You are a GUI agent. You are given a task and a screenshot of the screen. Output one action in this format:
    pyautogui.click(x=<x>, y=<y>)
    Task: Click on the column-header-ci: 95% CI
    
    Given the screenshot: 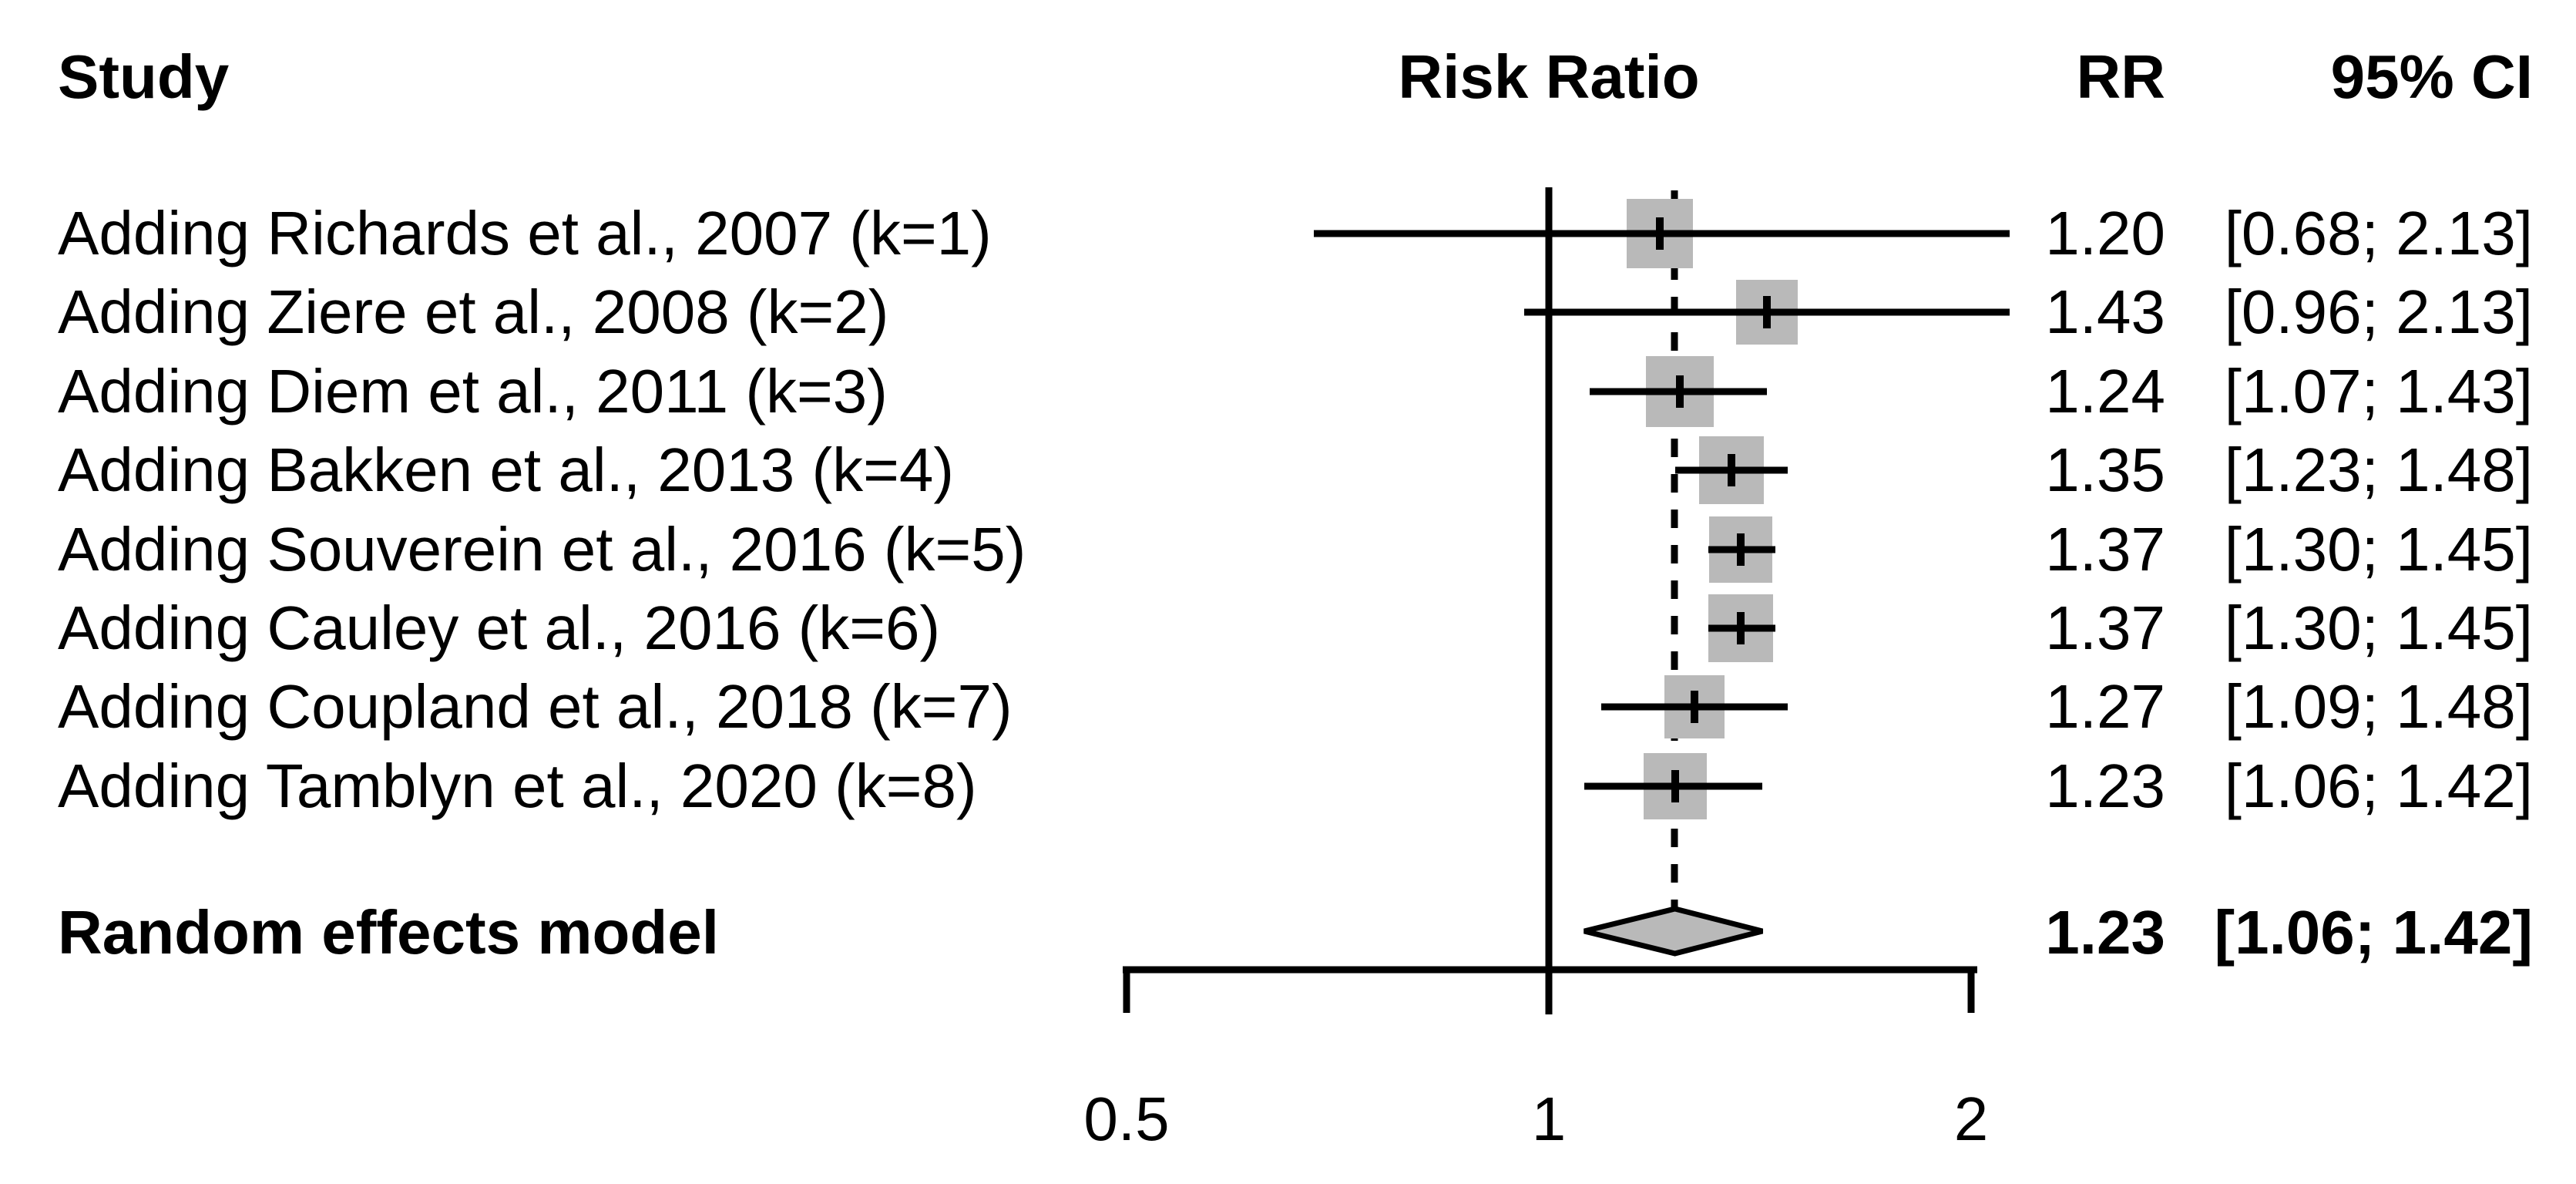 What is the action you would take?
    pyautogui.click(x=2431, y=76)
    